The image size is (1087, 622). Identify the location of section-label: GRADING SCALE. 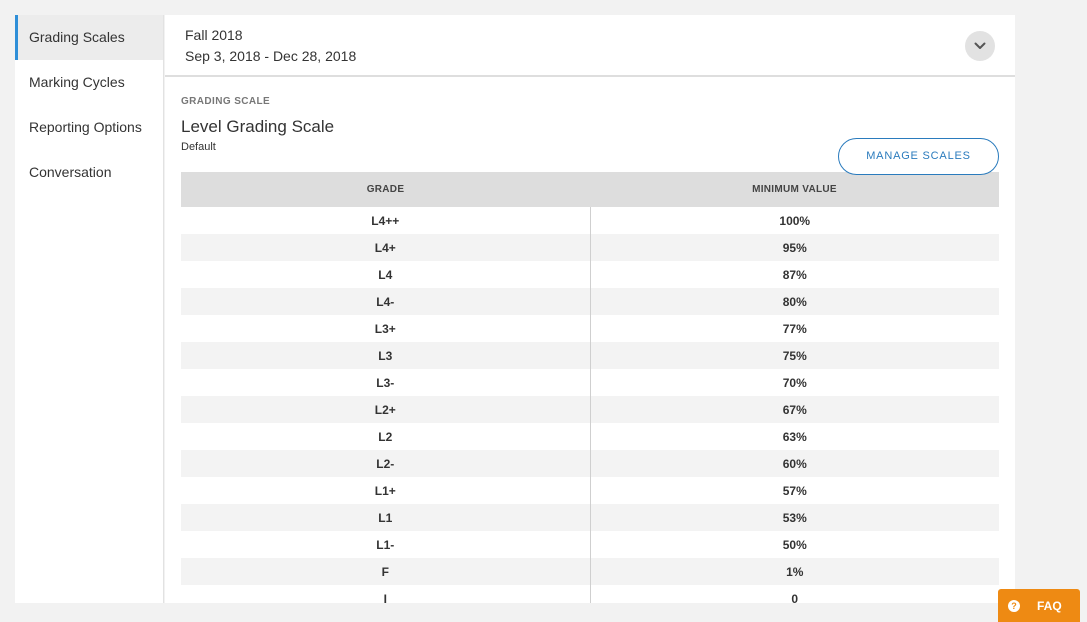
(226, 101).